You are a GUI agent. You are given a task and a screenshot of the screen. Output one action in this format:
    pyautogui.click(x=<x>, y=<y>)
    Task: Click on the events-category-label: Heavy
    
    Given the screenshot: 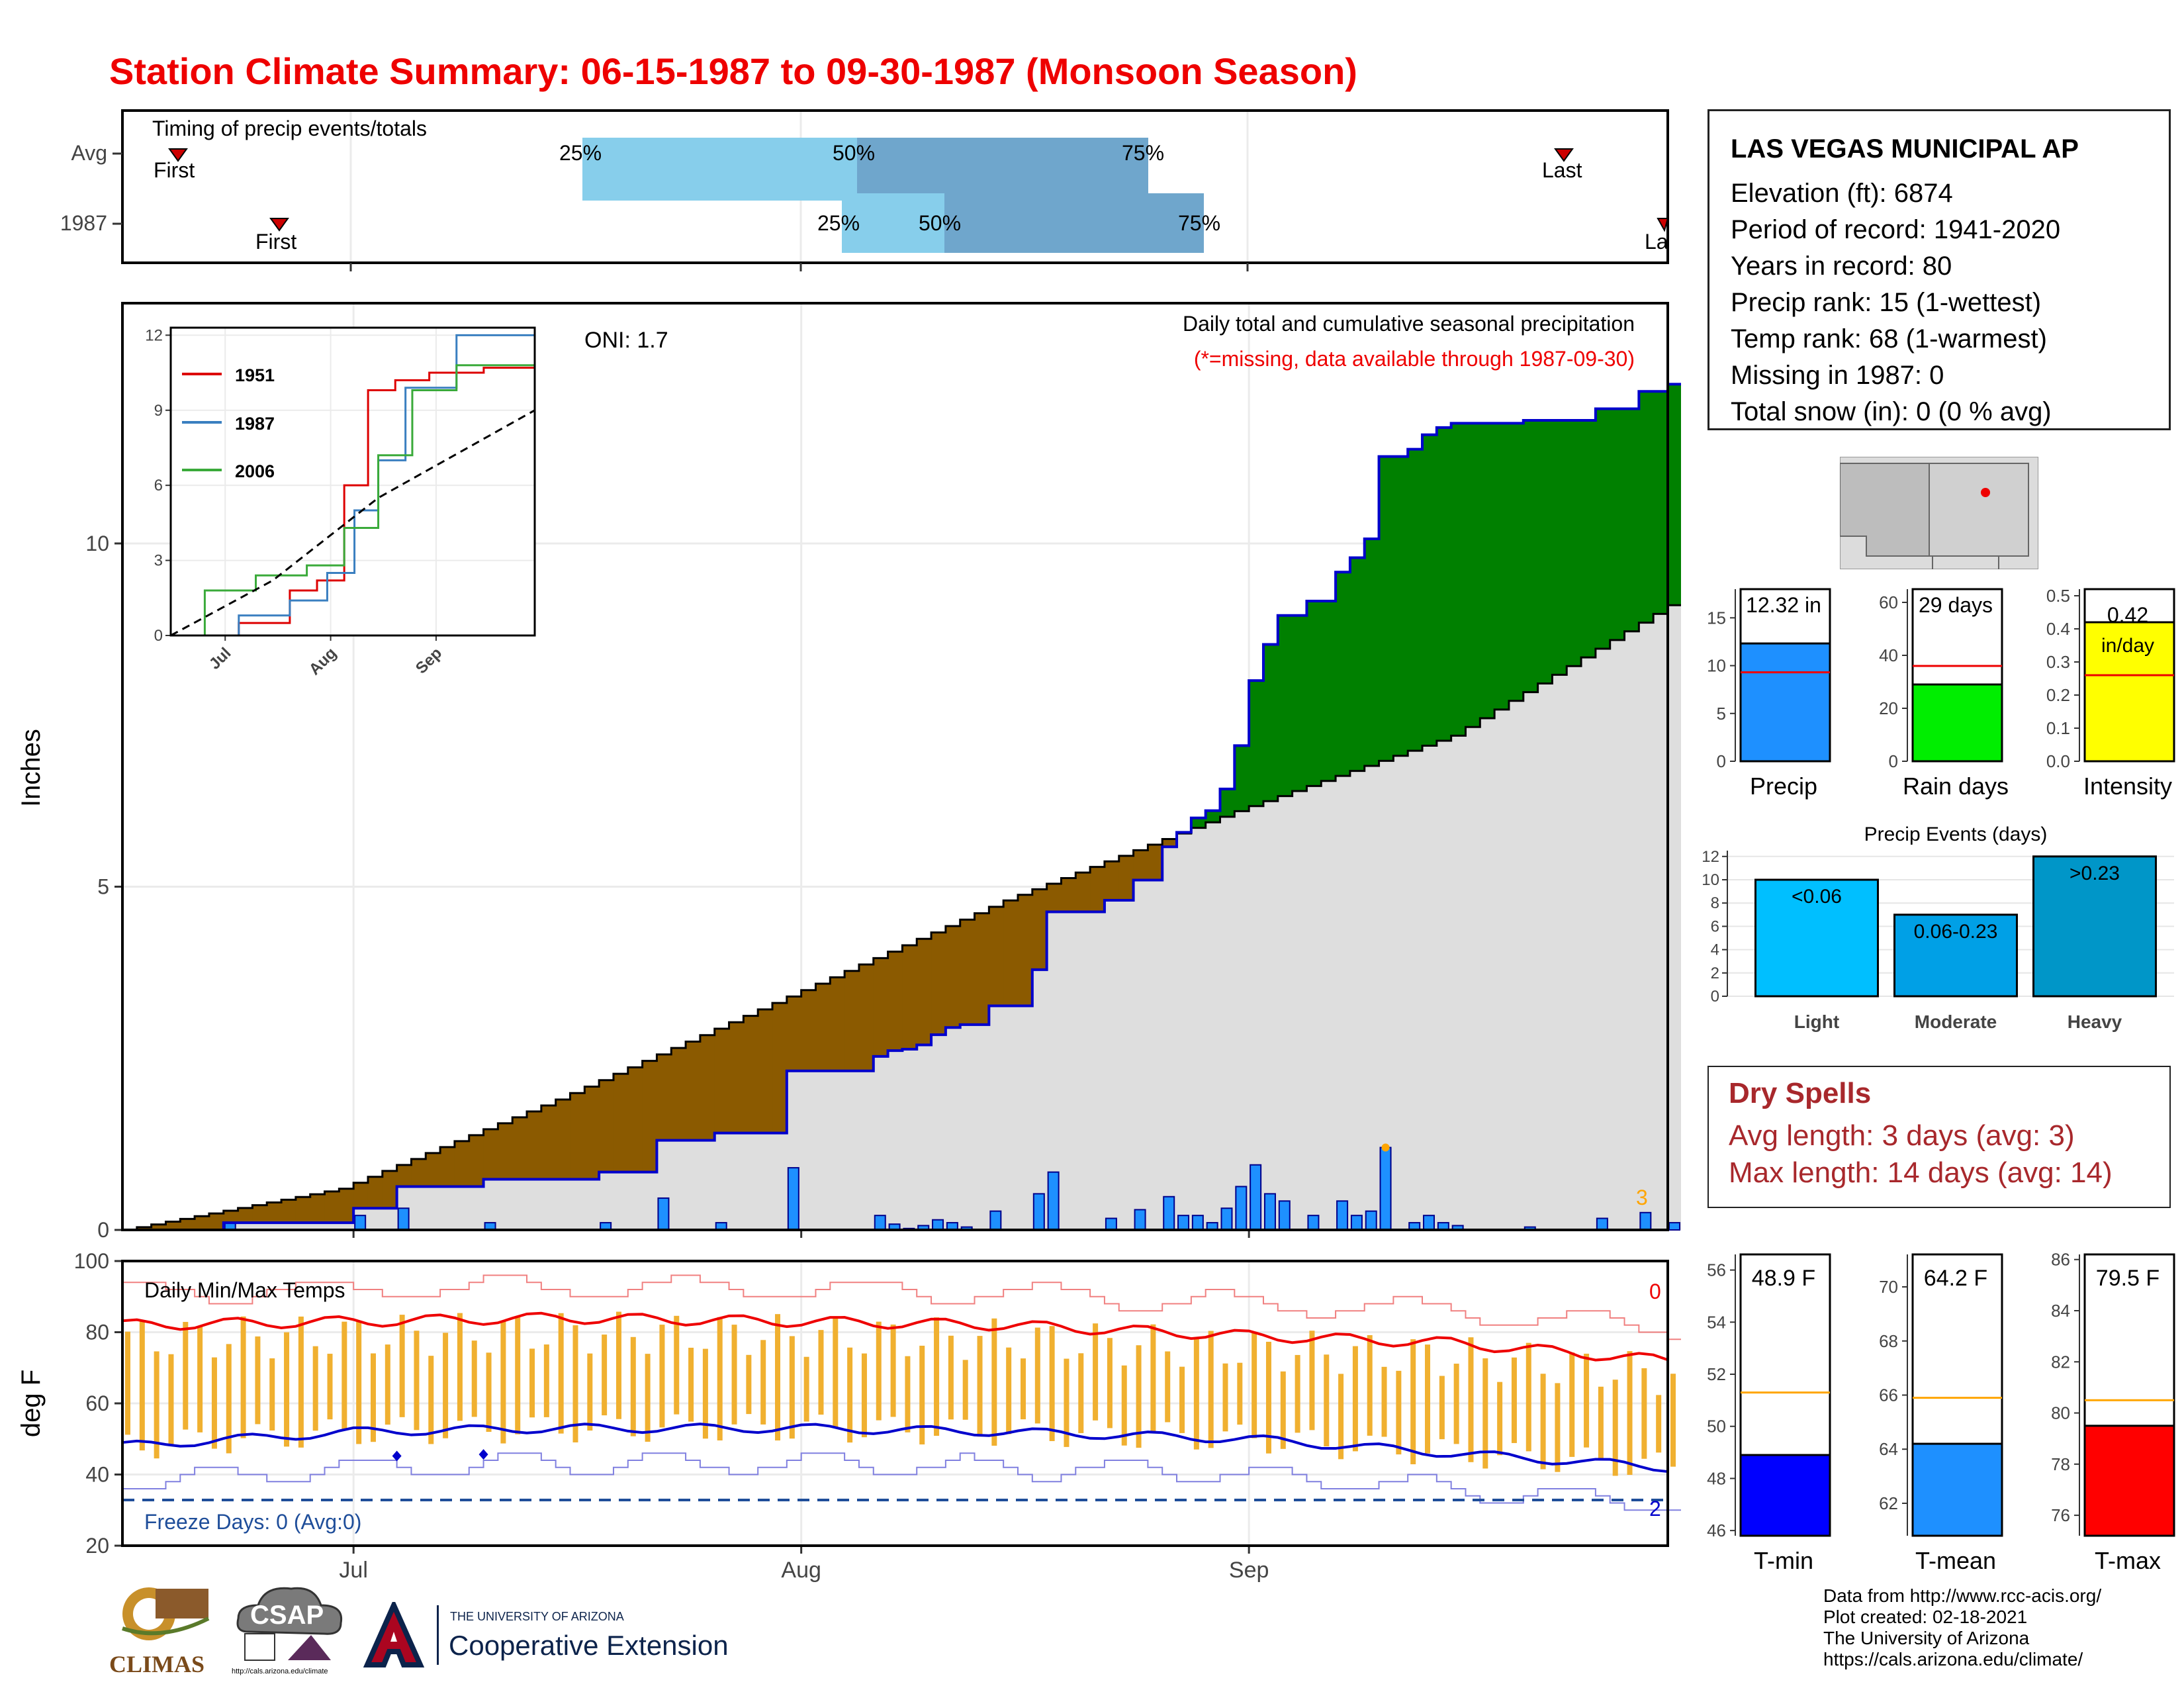 What is the action you would take?
    pyautogui.click(x=2095, y=1021)
    